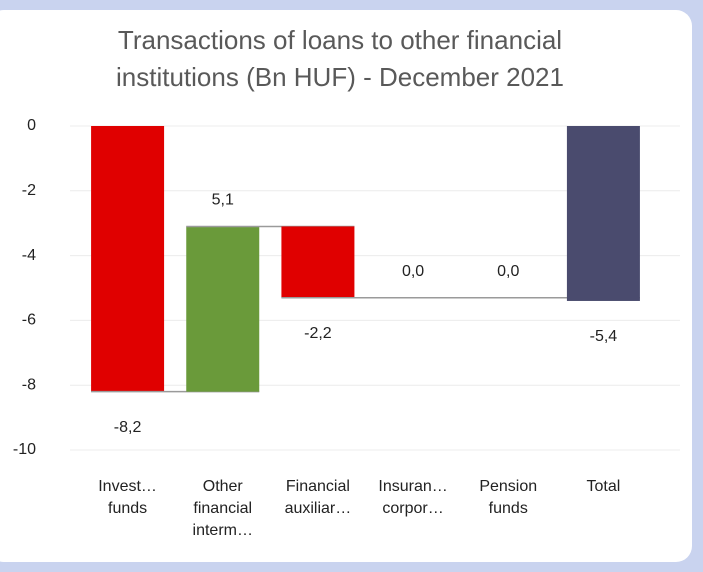 The image size is (703, 572). I want to click on x-tick-label: Invest… funds, so click(127, 497).